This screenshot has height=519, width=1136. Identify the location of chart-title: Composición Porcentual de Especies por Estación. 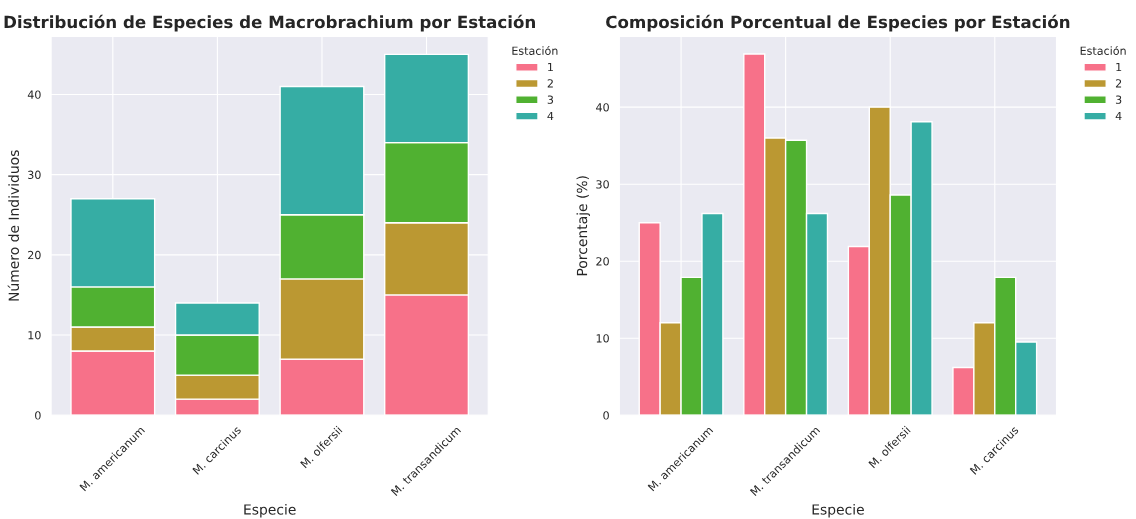
(838, 23).